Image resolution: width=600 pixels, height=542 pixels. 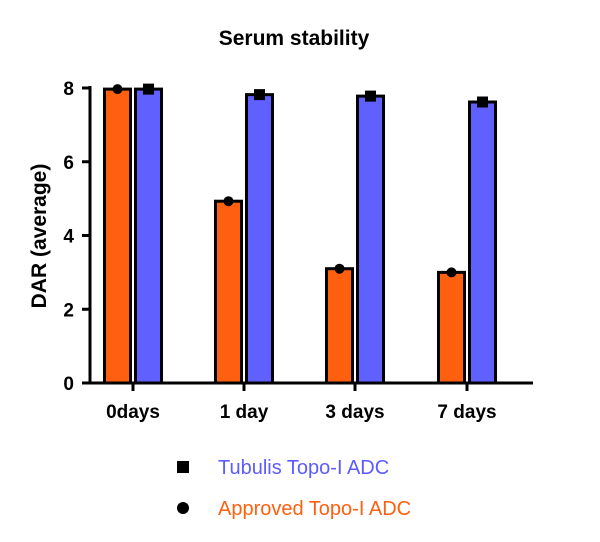 I want to click on y-tick-label: 0, so click(x=68, y=384).